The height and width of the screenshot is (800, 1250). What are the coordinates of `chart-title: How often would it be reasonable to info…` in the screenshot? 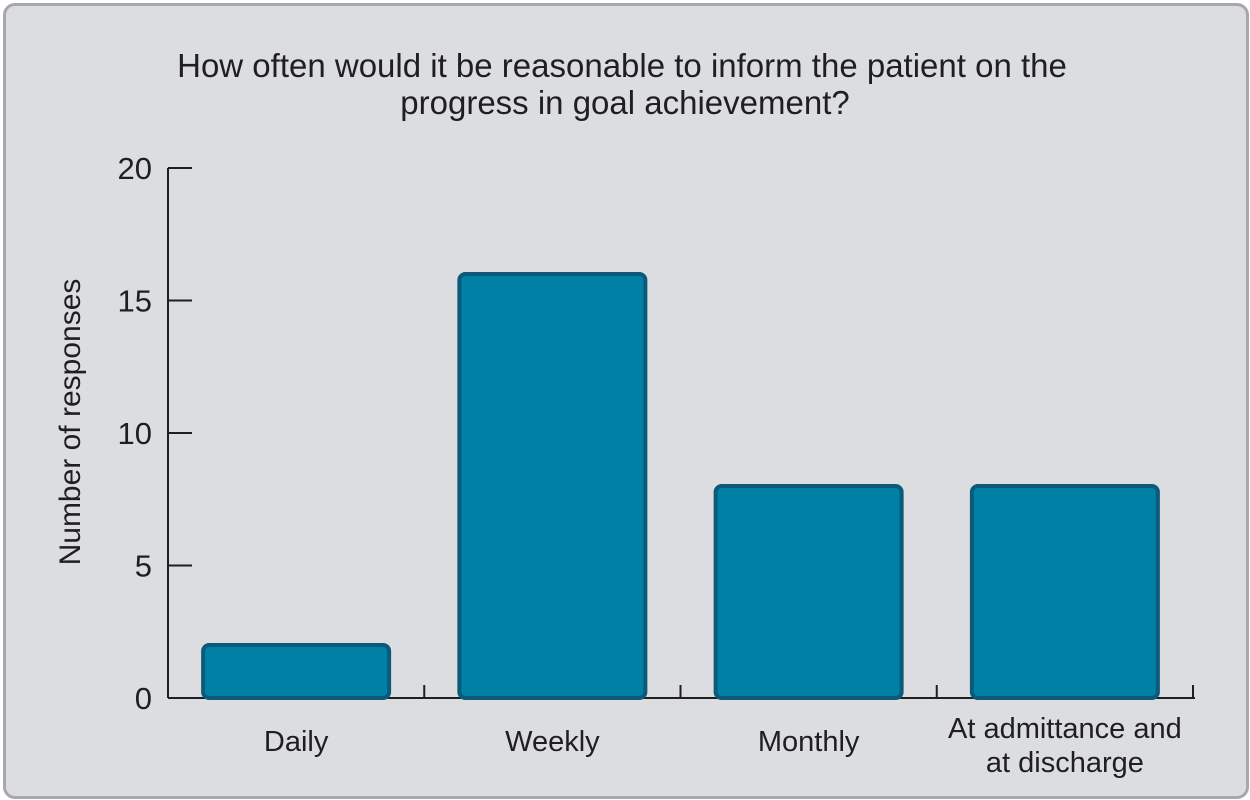 It's located at (622, 84).